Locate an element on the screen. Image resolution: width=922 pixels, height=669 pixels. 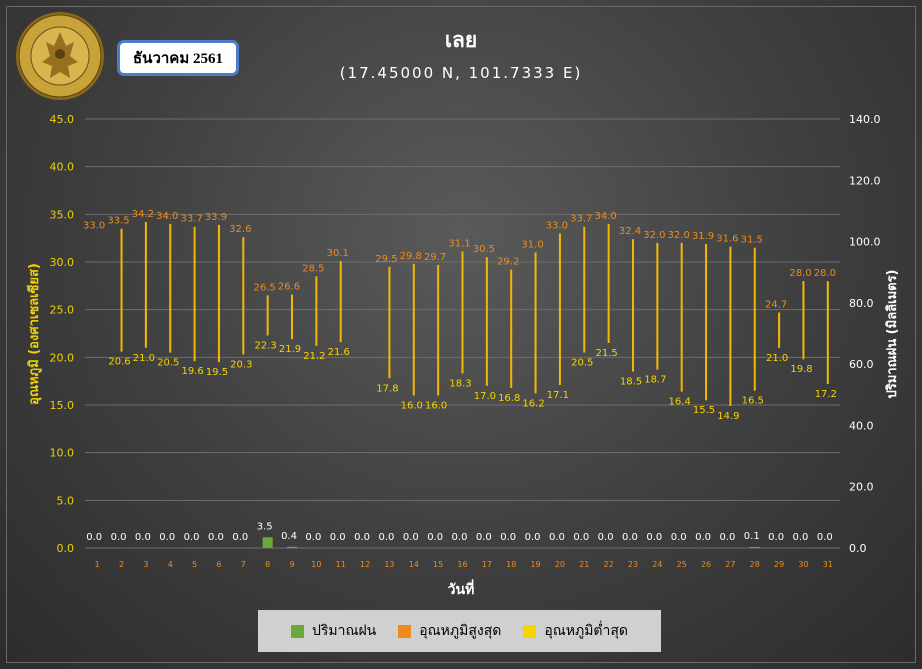
max-temp-label: 31.1 is located at coordinates (459, 244).